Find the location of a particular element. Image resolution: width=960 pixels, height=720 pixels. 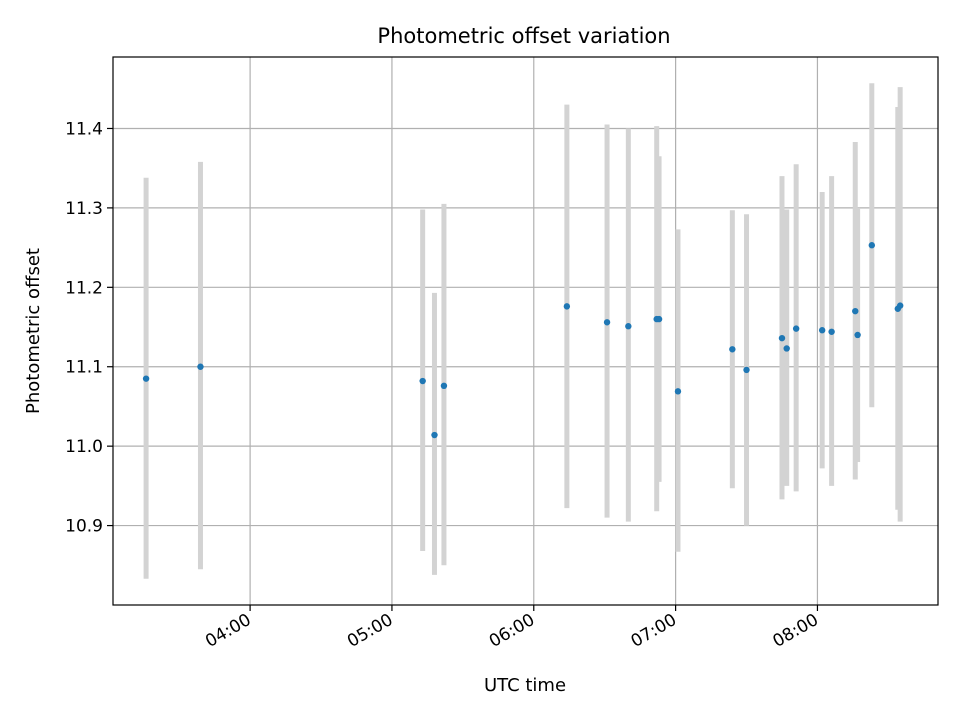

y-tick-label: 11.3 is located at coordinates (84, 209).